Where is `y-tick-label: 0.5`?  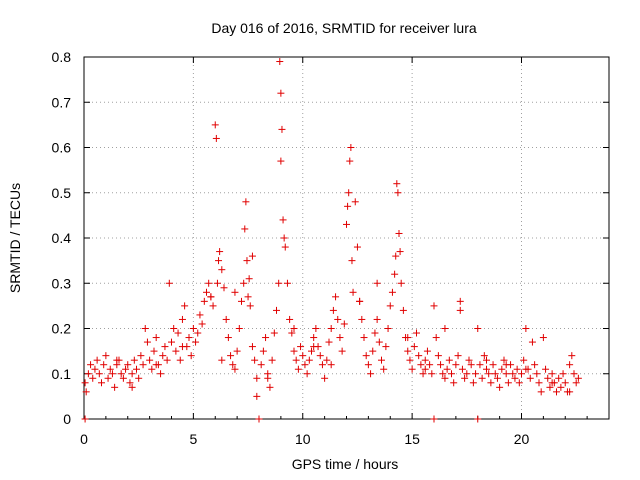
y-tick-label: 0.5 is located at coordinates (62, 193).